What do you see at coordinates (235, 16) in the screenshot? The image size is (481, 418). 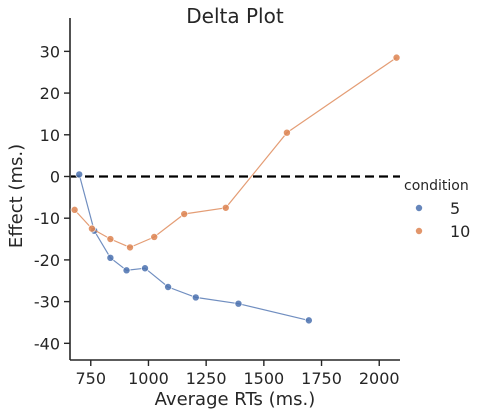 I see `chart-title: Delta Plot` at bounding box center [235, 16].